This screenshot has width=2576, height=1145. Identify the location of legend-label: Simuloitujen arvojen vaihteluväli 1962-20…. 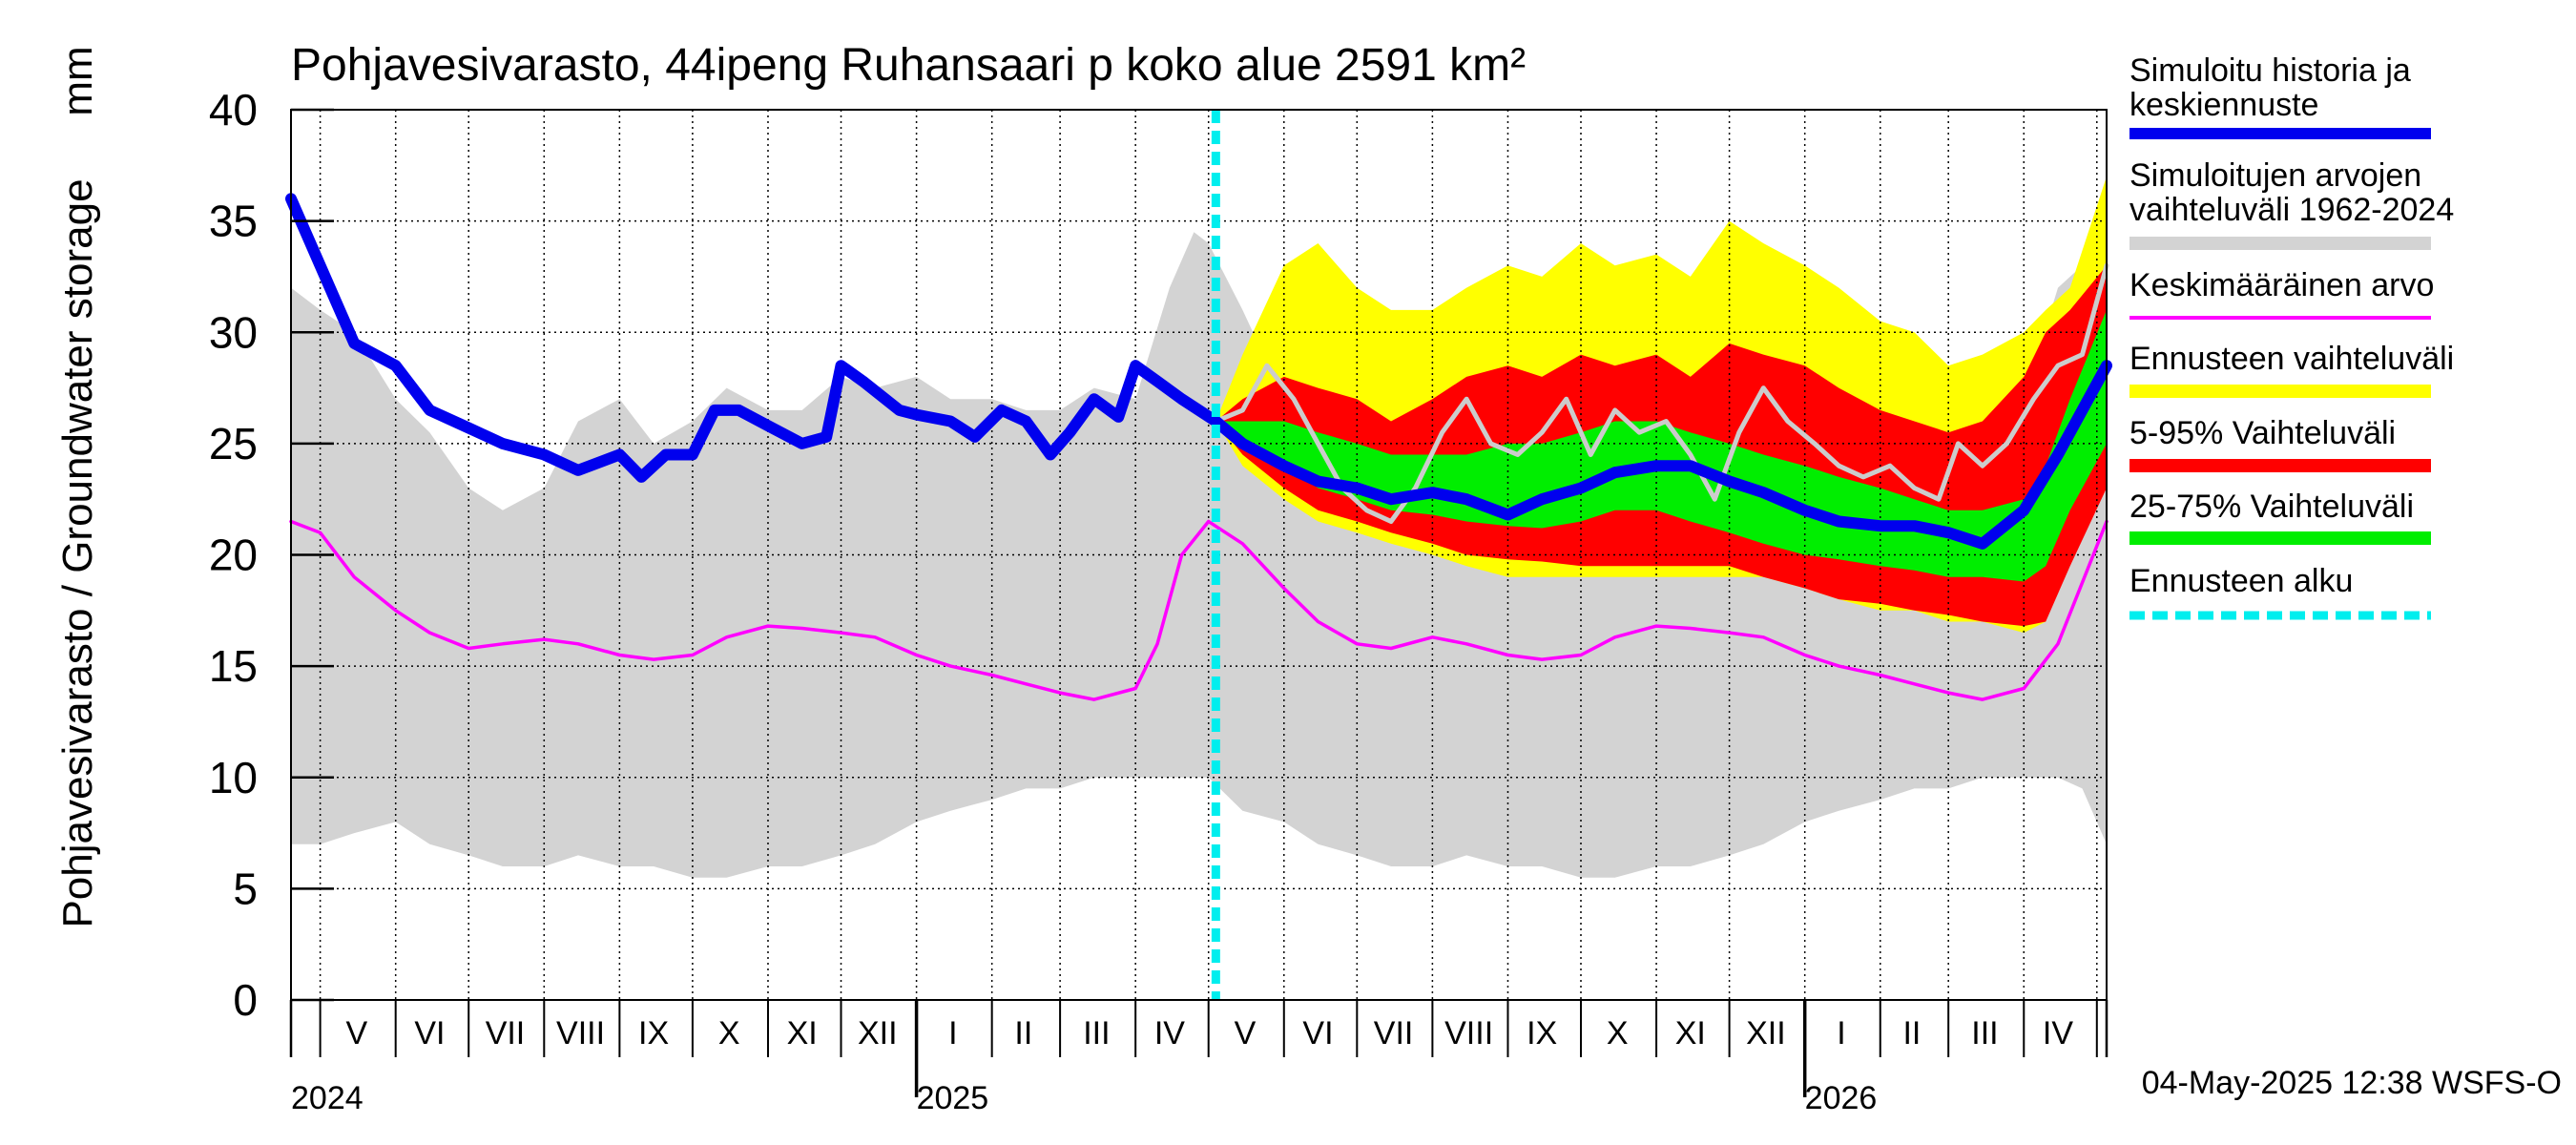
(2291, 192).